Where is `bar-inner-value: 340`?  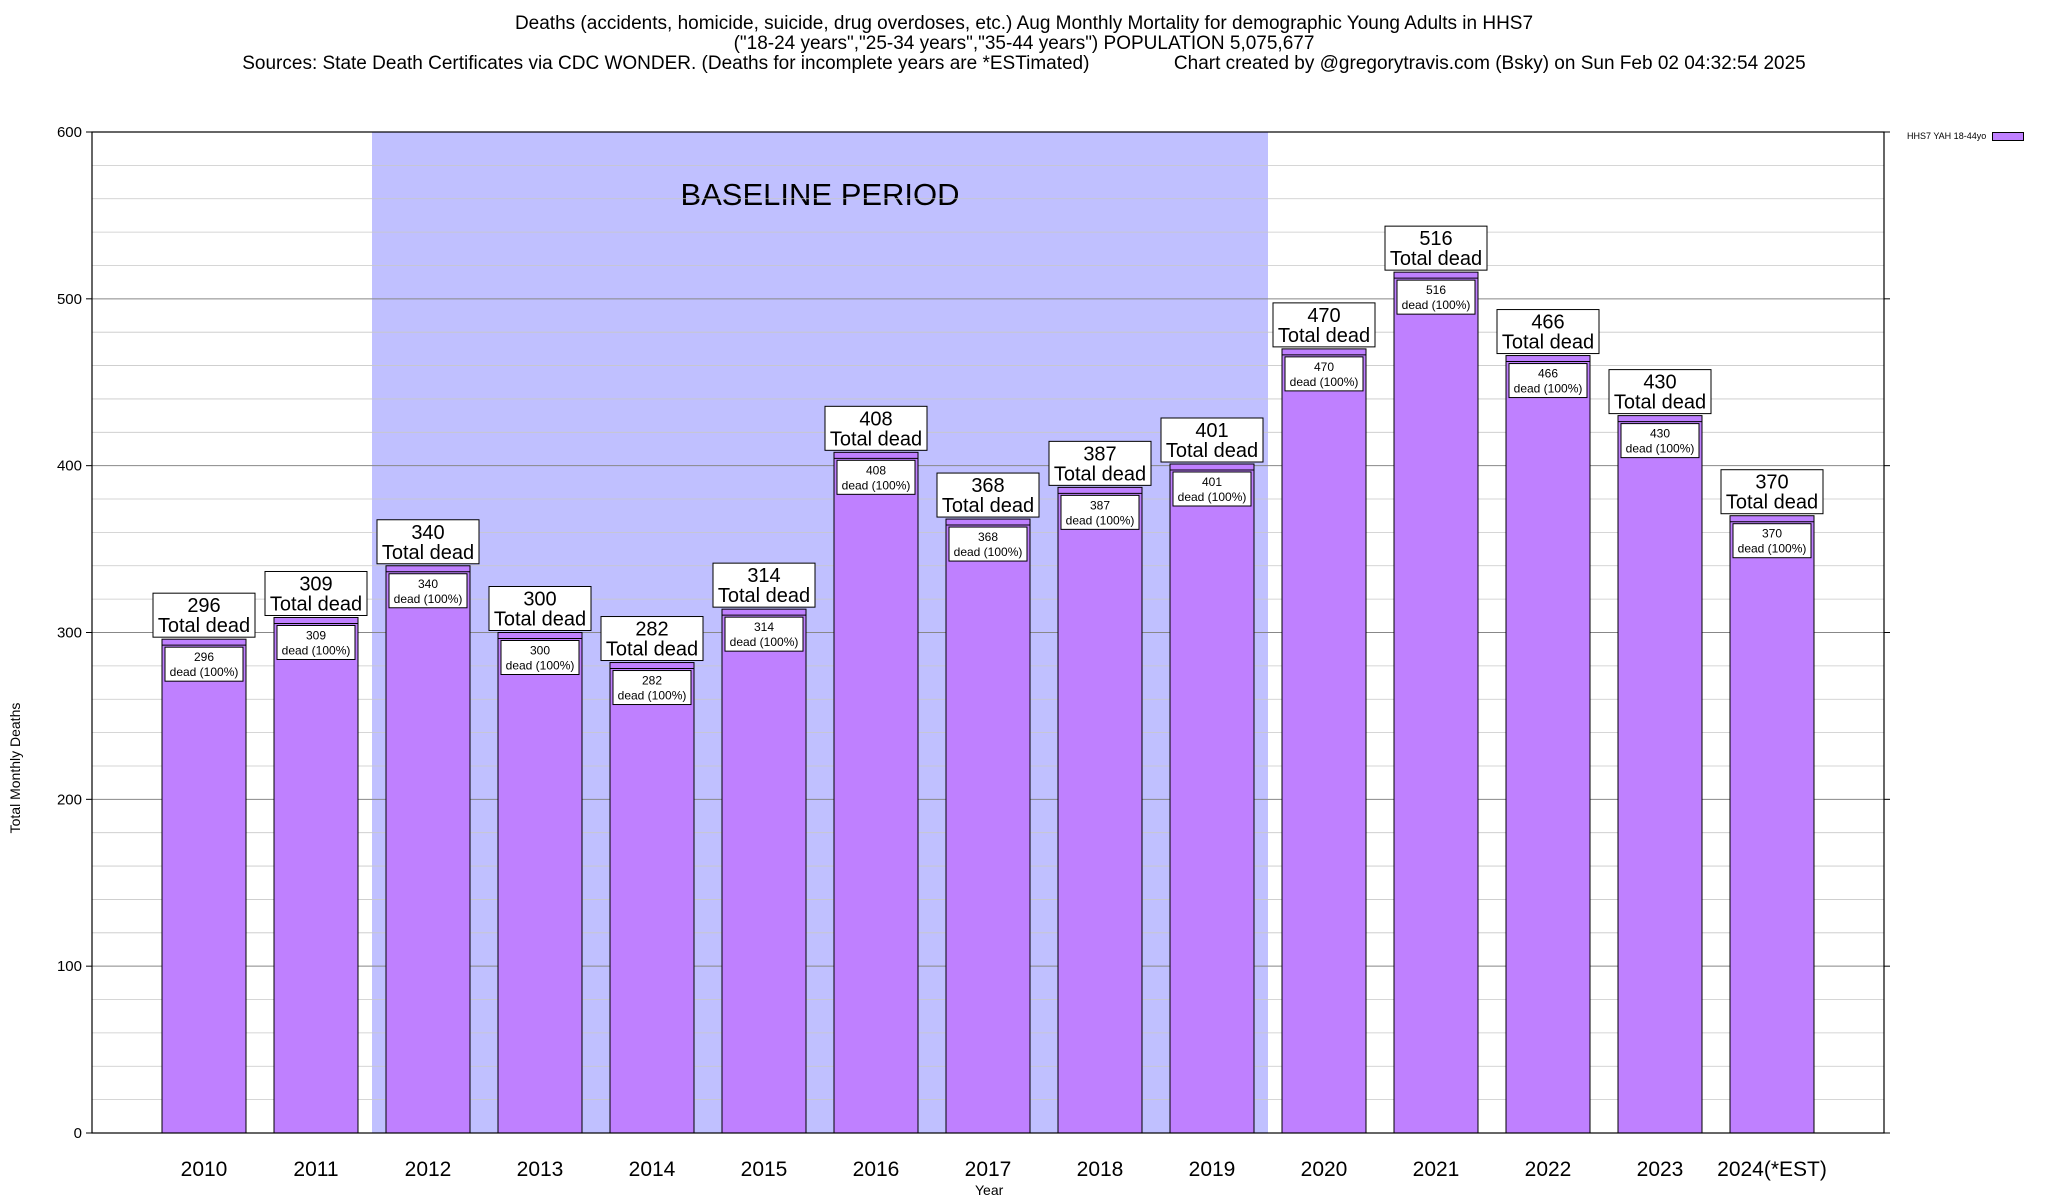
bar-inner-value: 340 is located at coordinates (428, 584).